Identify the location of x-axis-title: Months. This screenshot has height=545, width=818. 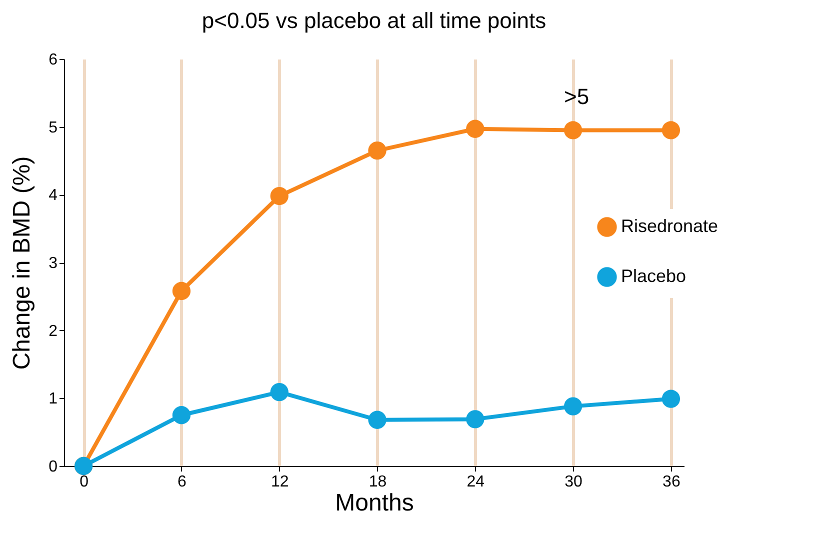
(374, 503).